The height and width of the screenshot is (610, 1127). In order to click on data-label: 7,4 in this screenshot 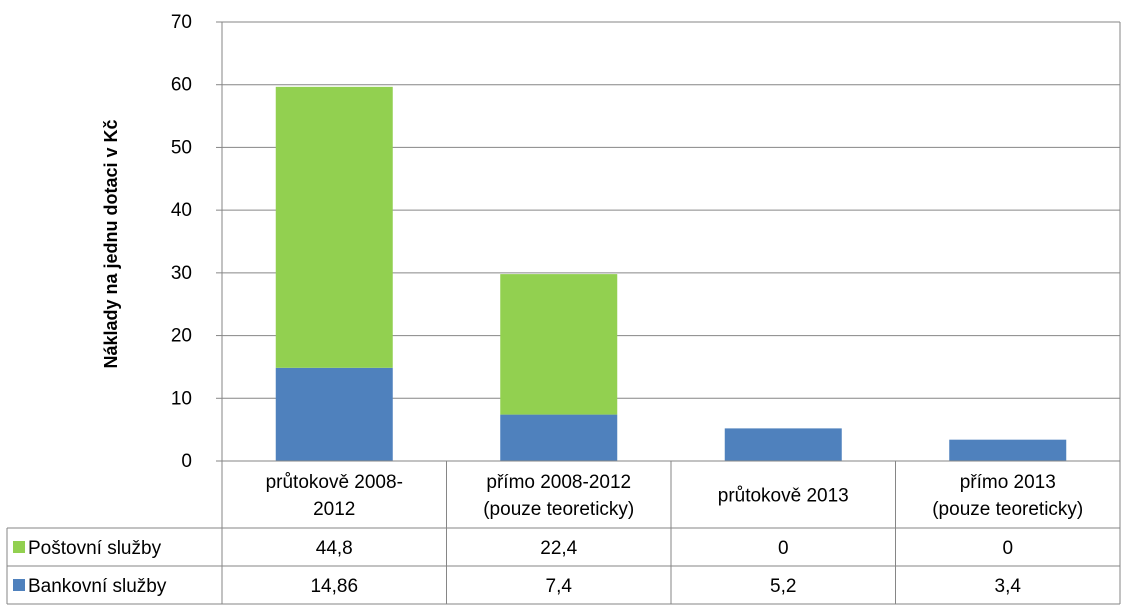, I will do `click(559, 586)`.